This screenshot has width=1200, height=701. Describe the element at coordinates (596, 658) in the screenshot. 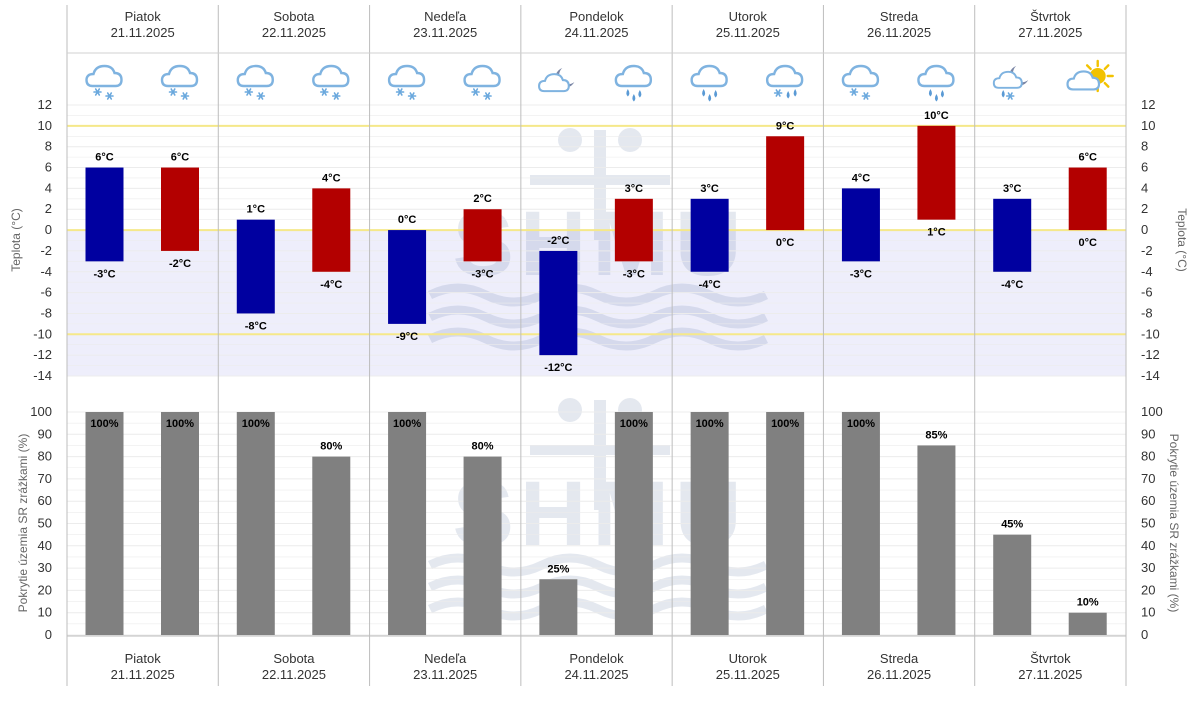

I see `day-footer-name: Pondelok` at that location.